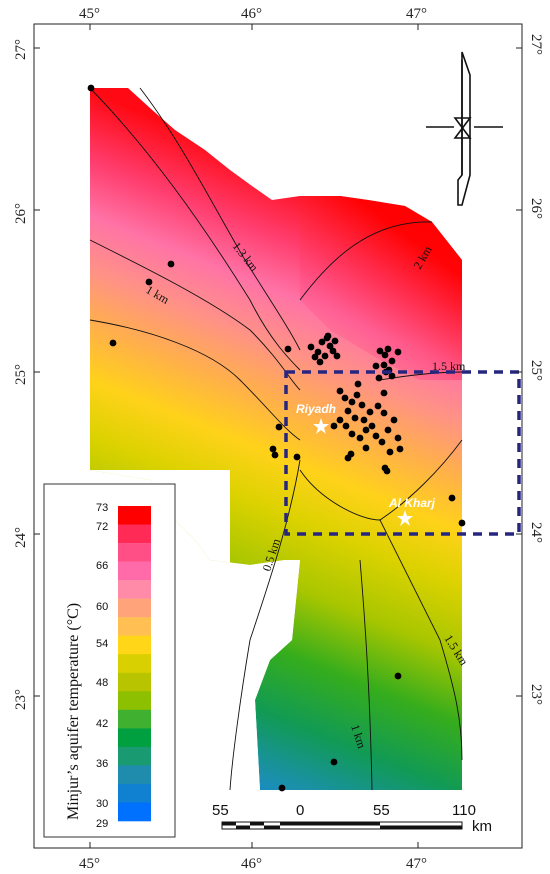 The height and width of the screenshot is (874, 550). What do you see at coordinates (536, 694) in the screenshot?
I see `right-lat-label: 23°` at bounding box center [536, 694].